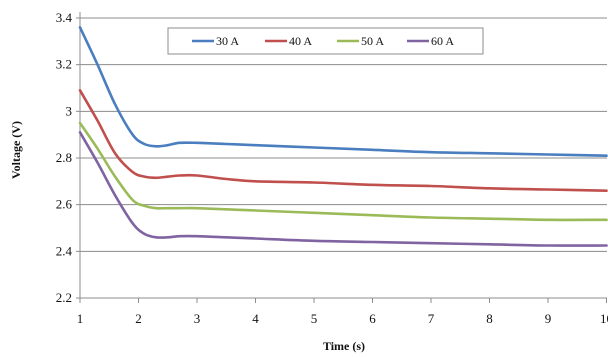  What do you see at coordinates (344, 346) in the screenshot?
I see `x-axis-title: Time (s)` at bounding box center [344, 346].